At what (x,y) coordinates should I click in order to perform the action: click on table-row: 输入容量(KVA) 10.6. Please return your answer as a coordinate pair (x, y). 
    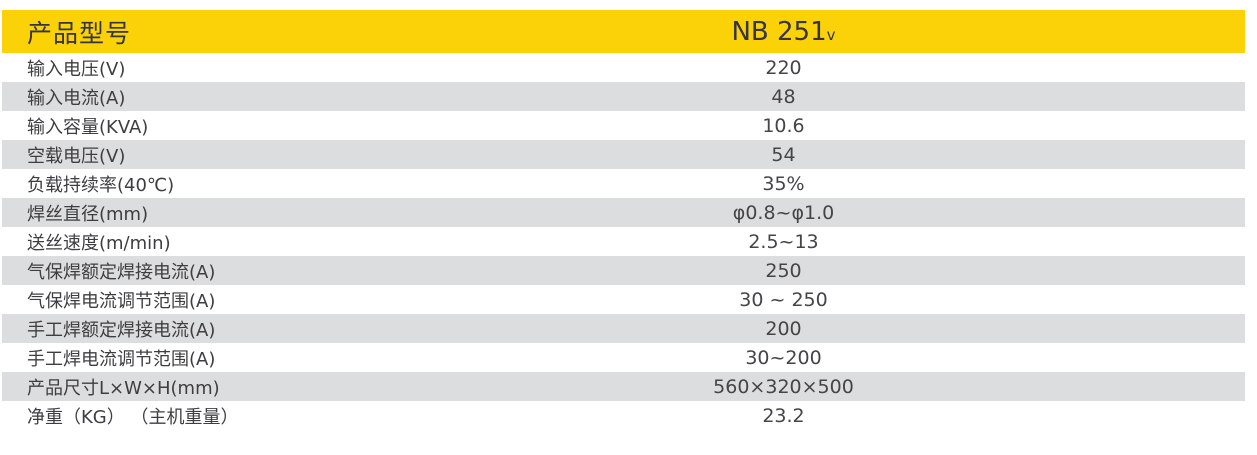
    Looking at the image, I should click on (623, 125).